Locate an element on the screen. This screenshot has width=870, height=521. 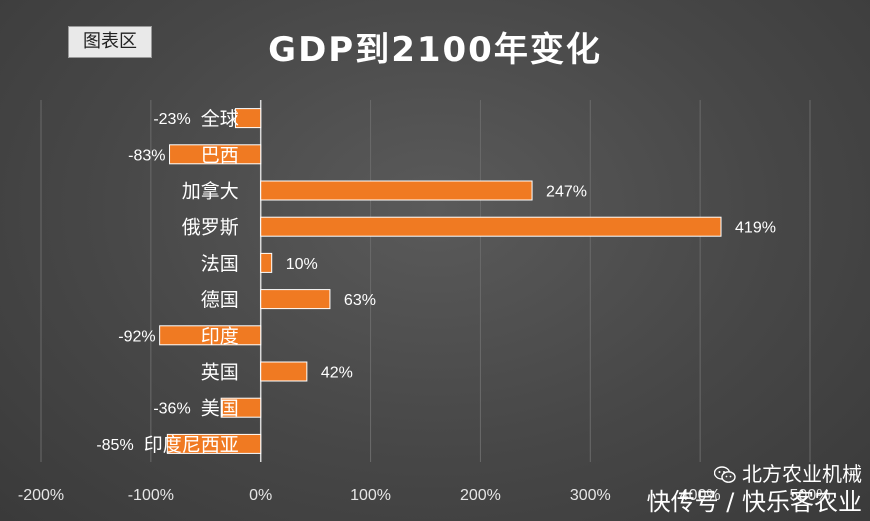
chart-title: GDP到2100年变化 is located at coordinates (435, 50).